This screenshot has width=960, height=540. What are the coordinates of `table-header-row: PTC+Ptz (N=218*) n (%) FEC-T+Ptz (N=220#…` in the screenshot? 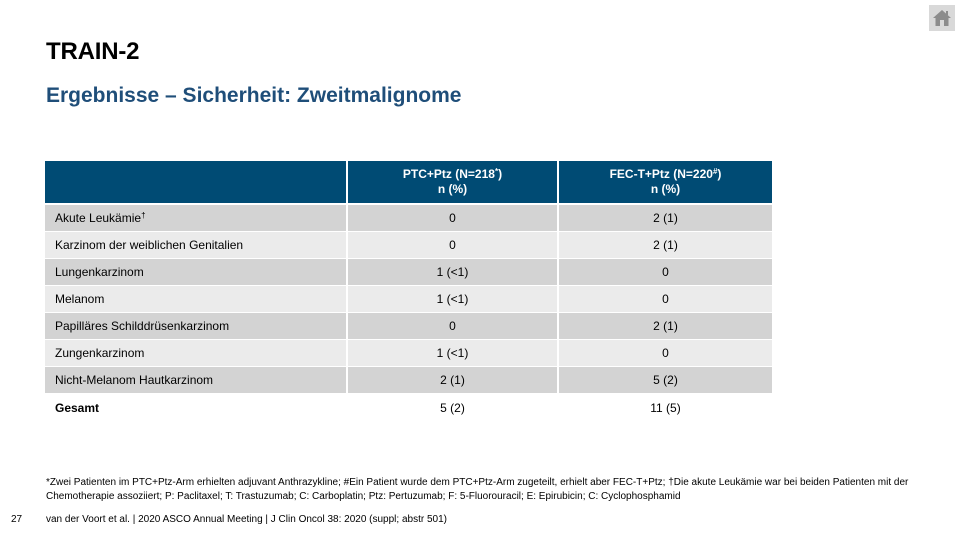 It's located at (408, 183).